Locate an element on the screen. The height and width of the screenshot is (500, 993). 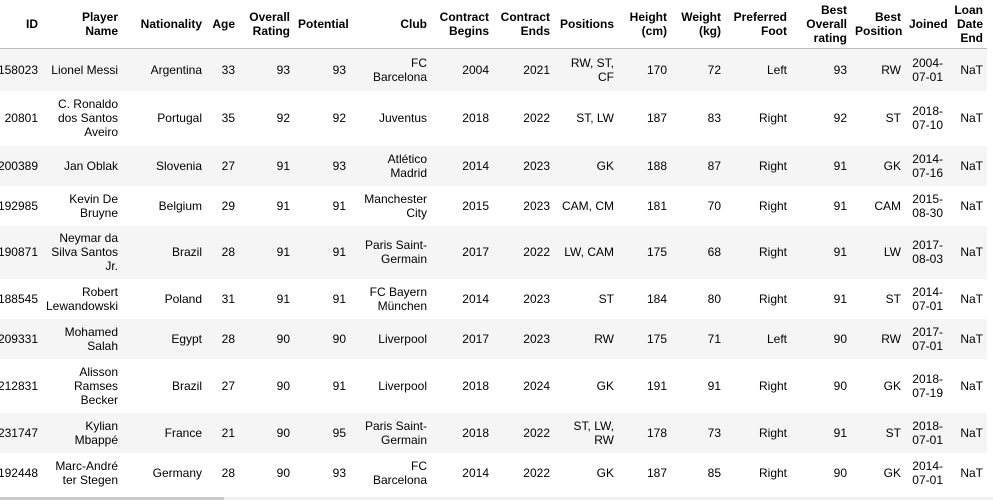
col-header-best-overall-rating: Best Overall rating is located at coordinates (821, 24).